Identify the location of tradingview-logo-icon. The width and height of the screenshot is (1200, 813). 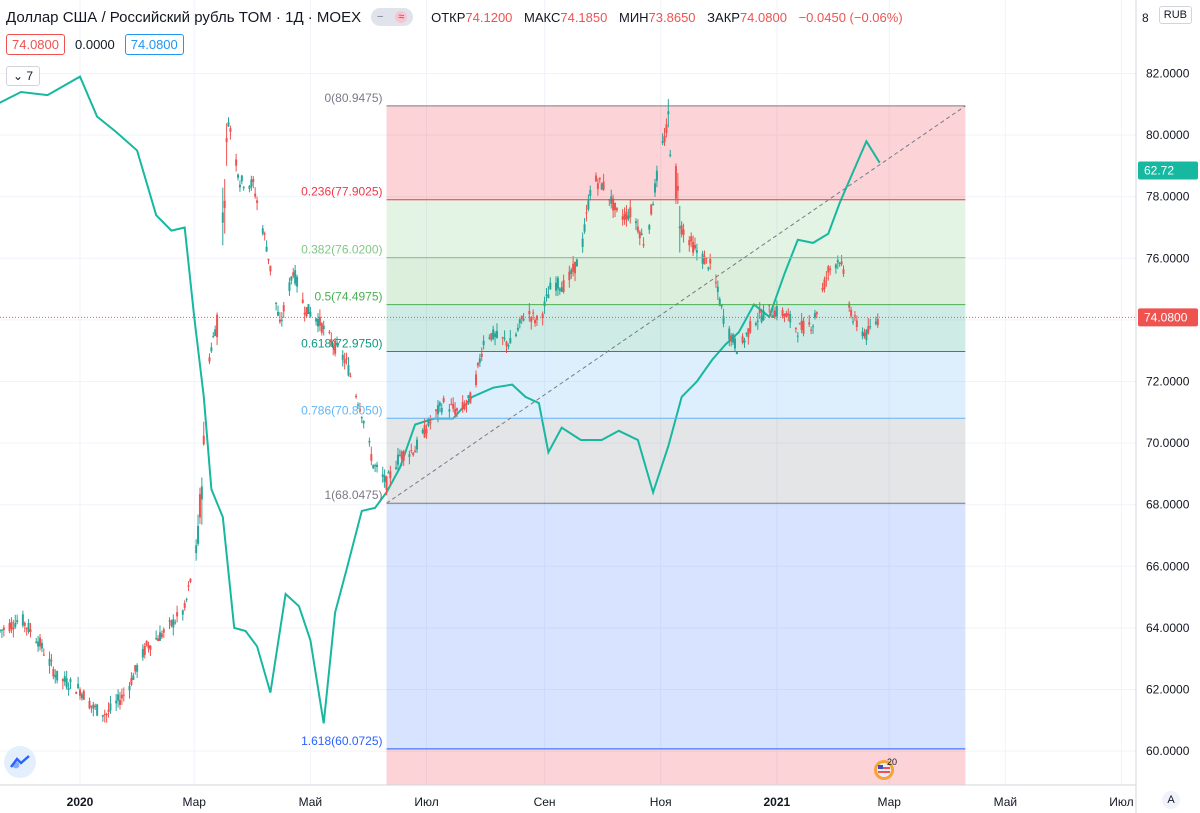
(20, 762).